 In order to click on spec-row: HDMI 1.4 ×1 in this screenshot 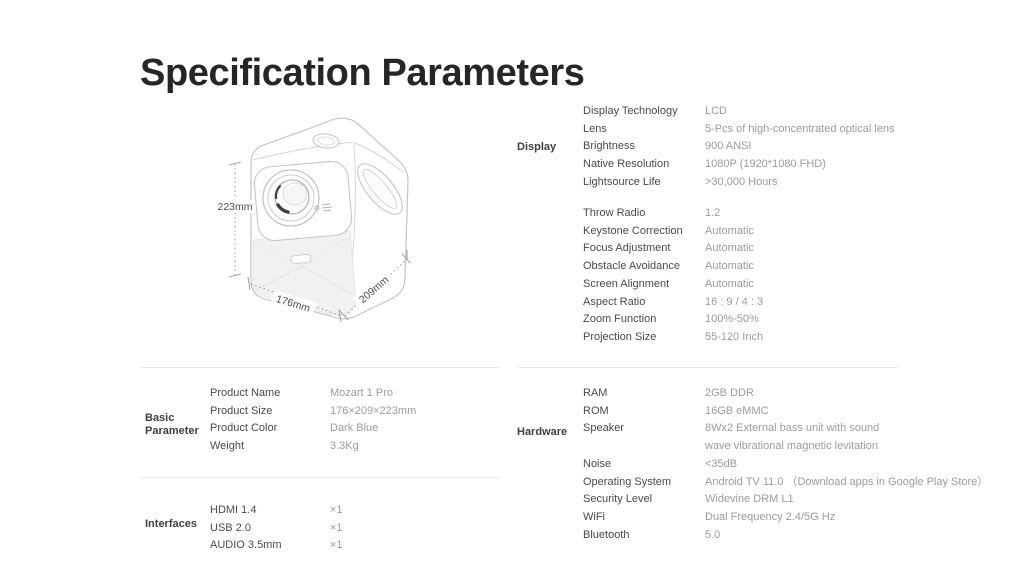, I will do `click(355, 511)`.